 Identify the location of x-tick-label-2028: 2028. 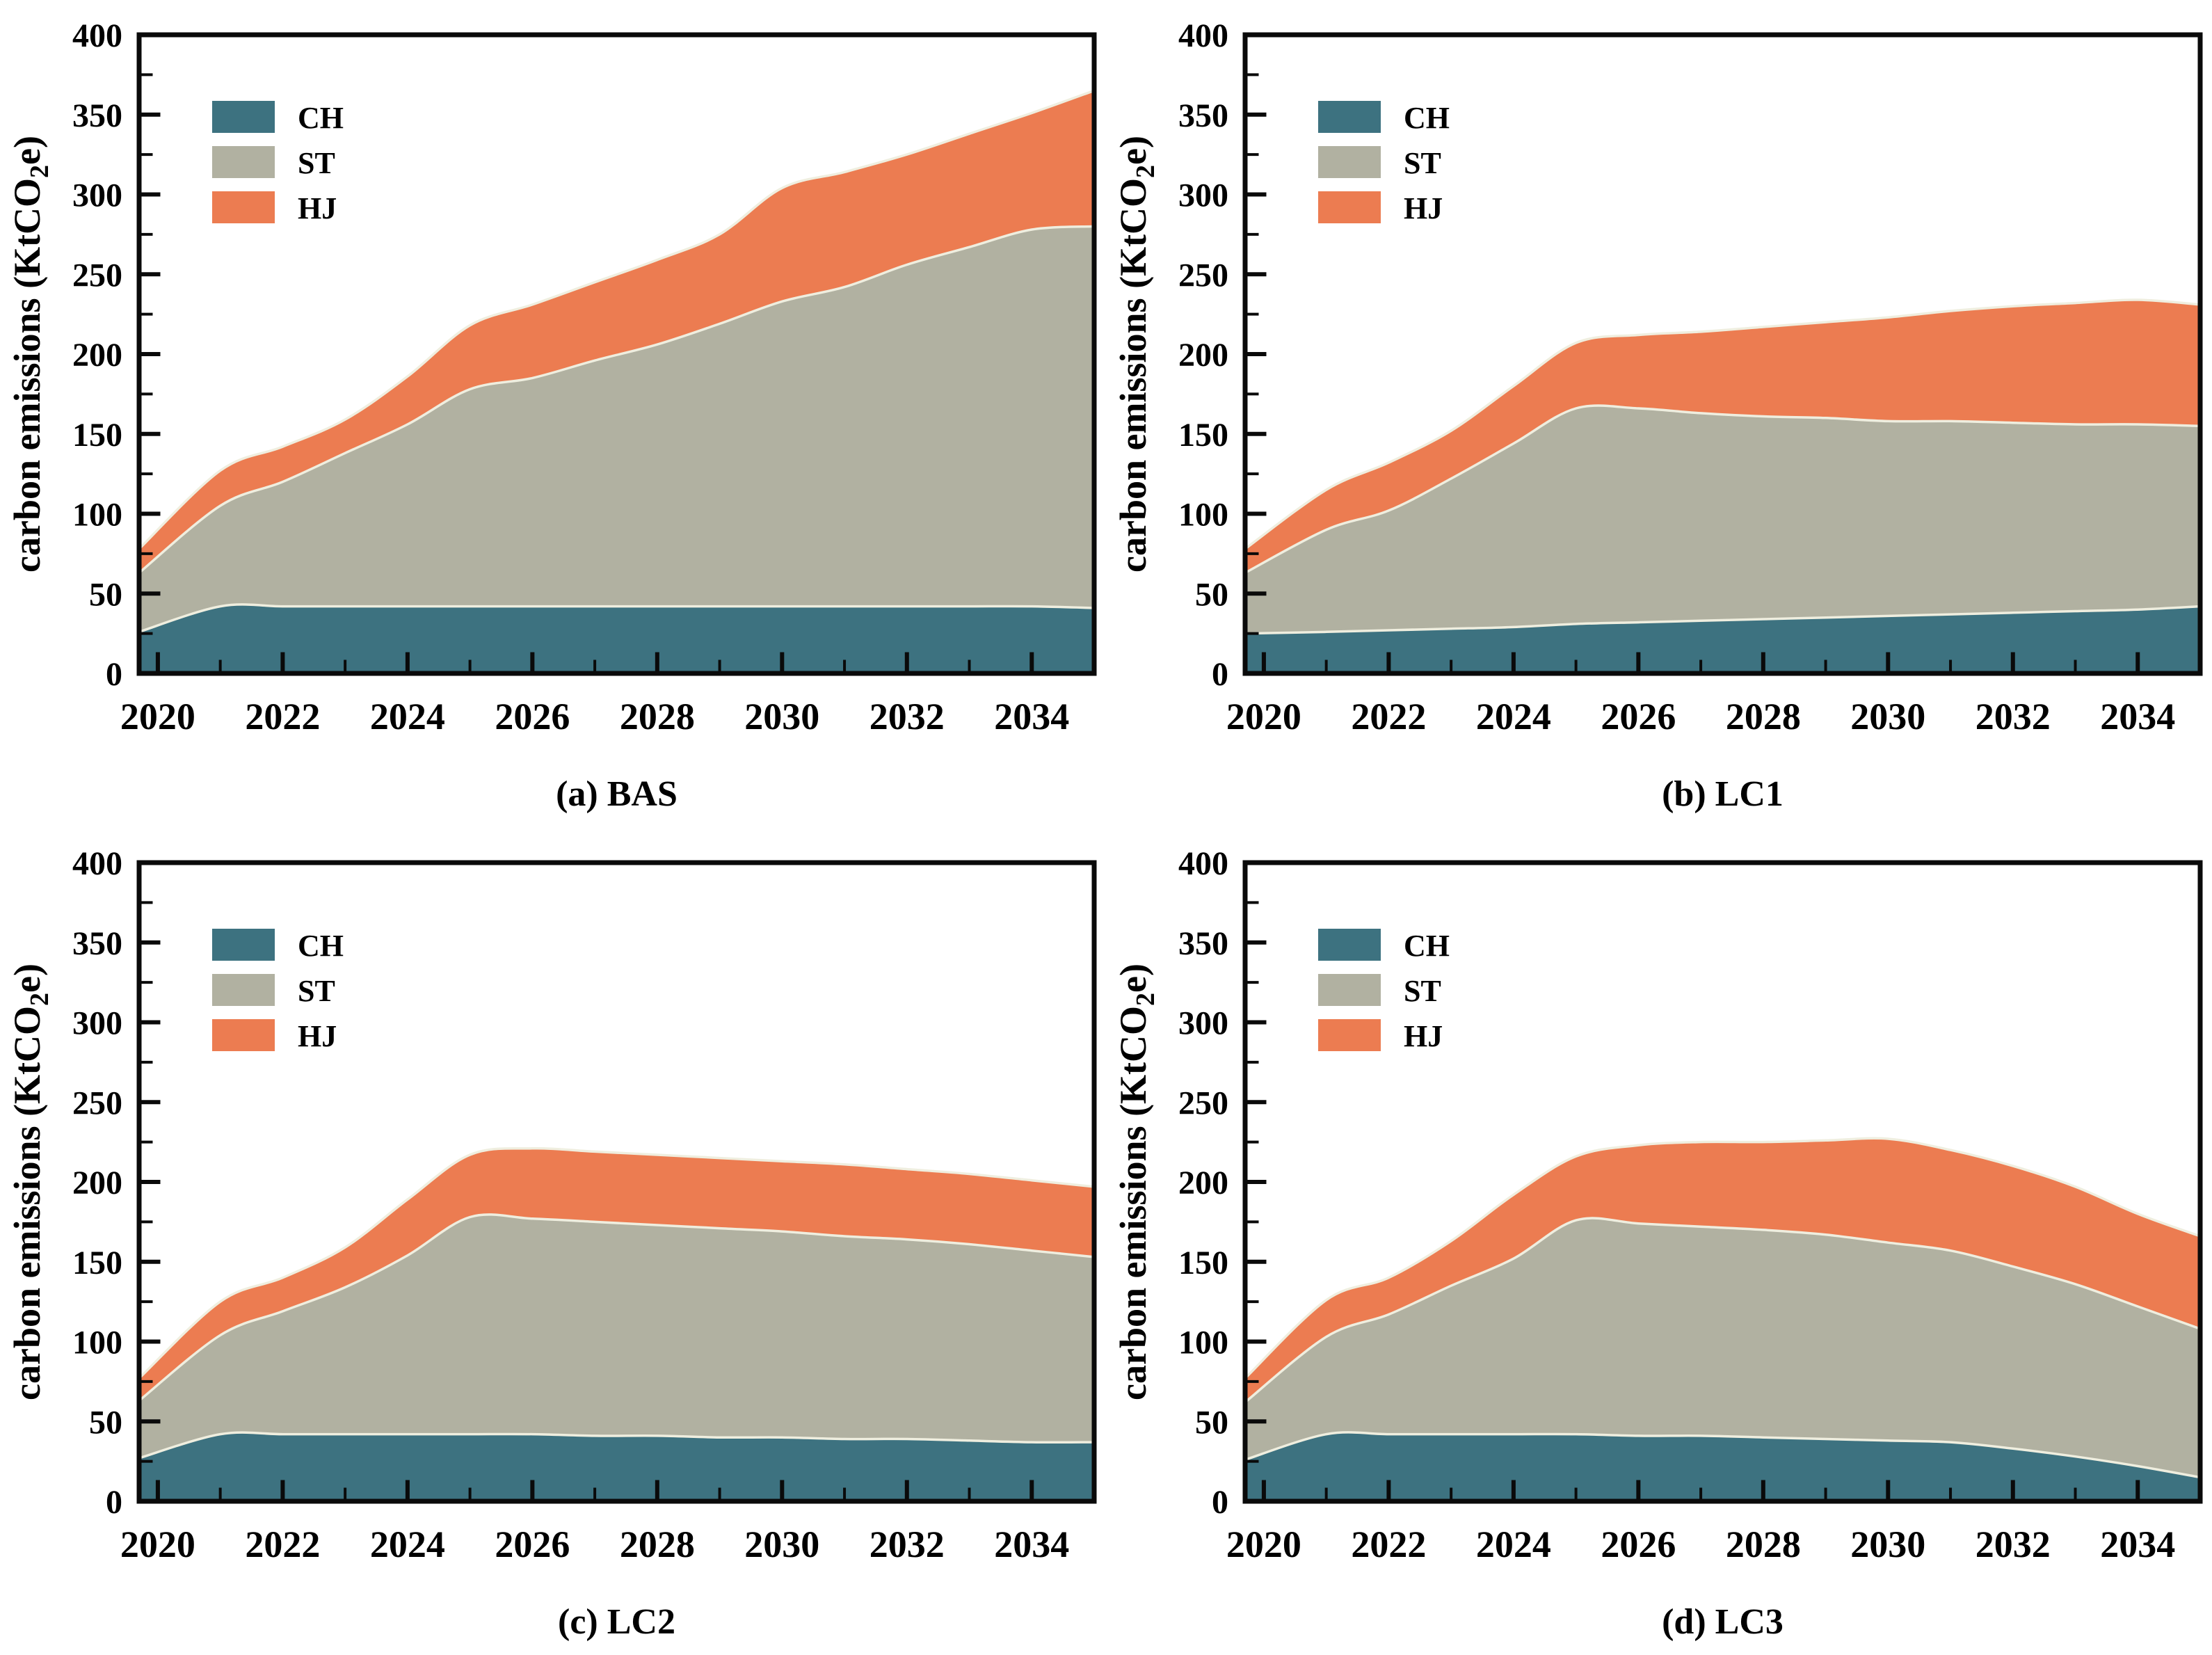
(657, 716).